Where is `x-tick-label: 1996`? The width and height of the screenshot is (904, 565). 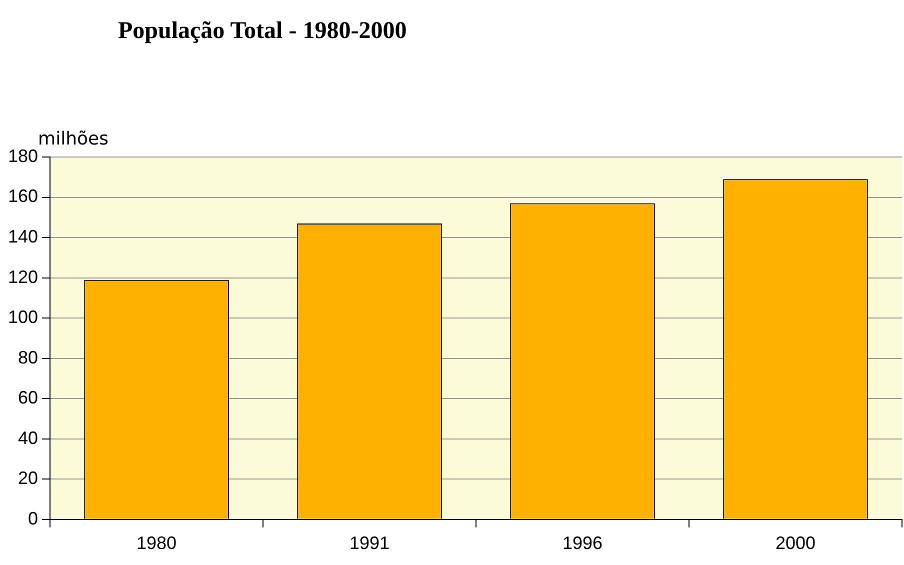
x-tick-label: 1996 is located at coordinates (582, 543).